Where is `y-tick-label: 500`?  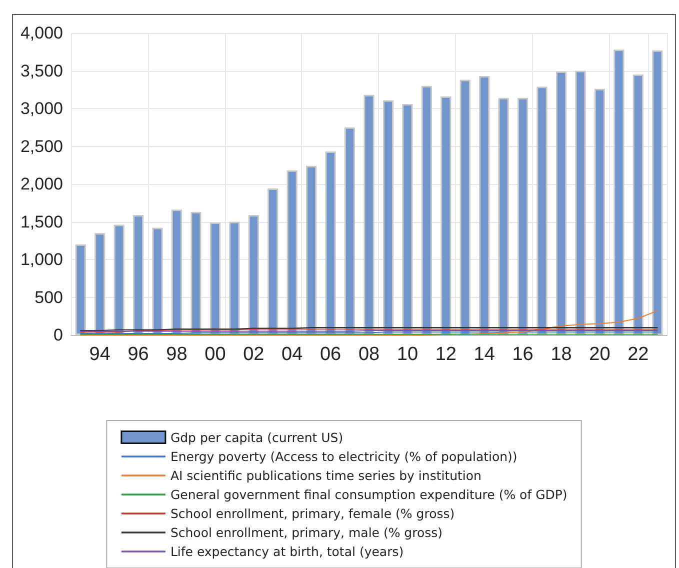 y-tick-label: 500 is located at coordinates (48, 297).